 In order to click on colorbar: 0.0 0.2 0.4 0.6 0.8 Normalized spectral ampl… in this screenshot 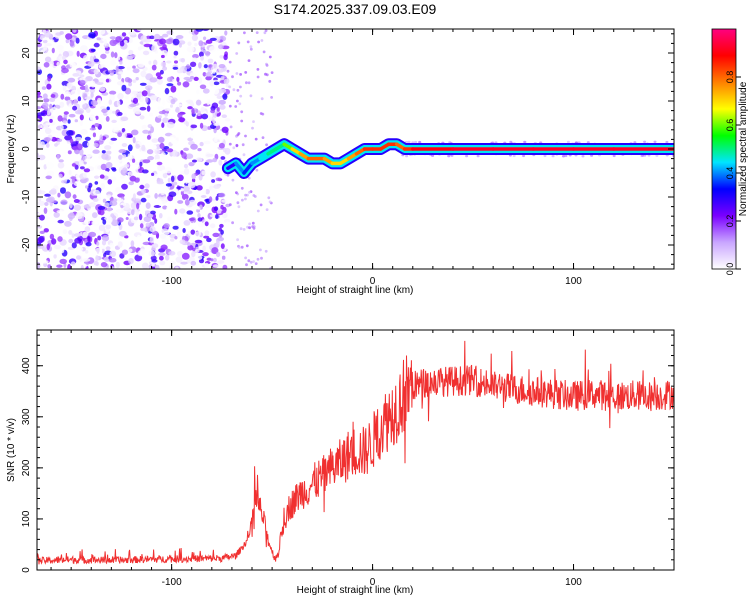, I will do `click(730, 151)`.